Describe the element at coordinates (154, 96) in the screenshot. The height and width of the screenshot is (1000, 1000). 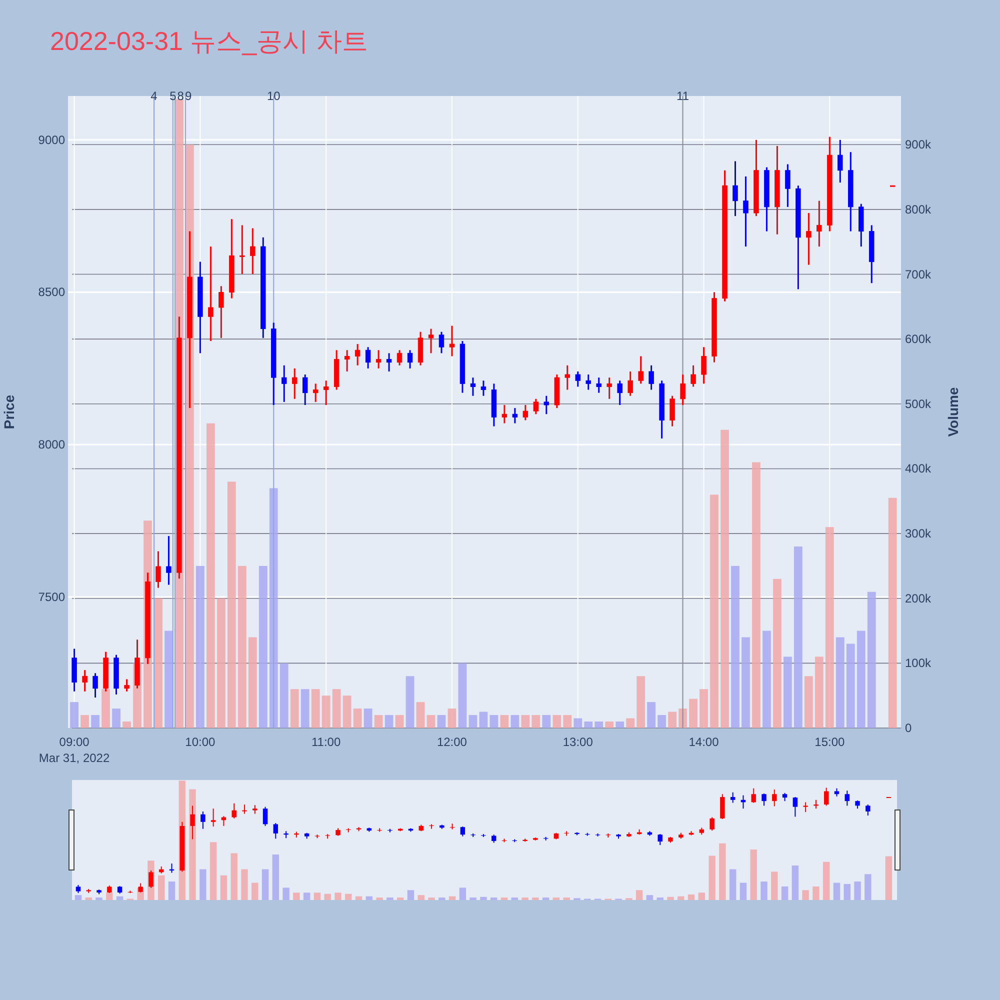
I see `ref-line-label: 4` at that location.